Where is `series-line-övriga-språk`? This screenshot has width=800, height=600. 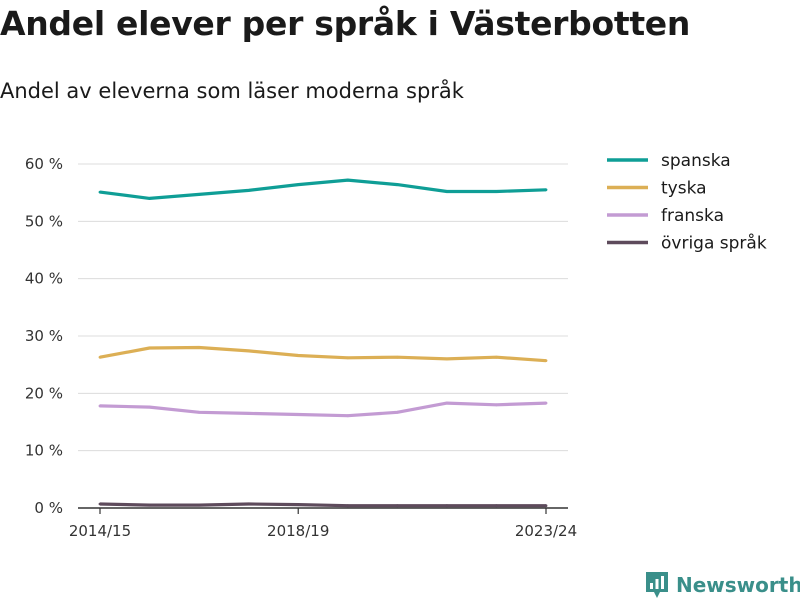
series-line-övriga-språk is located at coordinates (322, 505).